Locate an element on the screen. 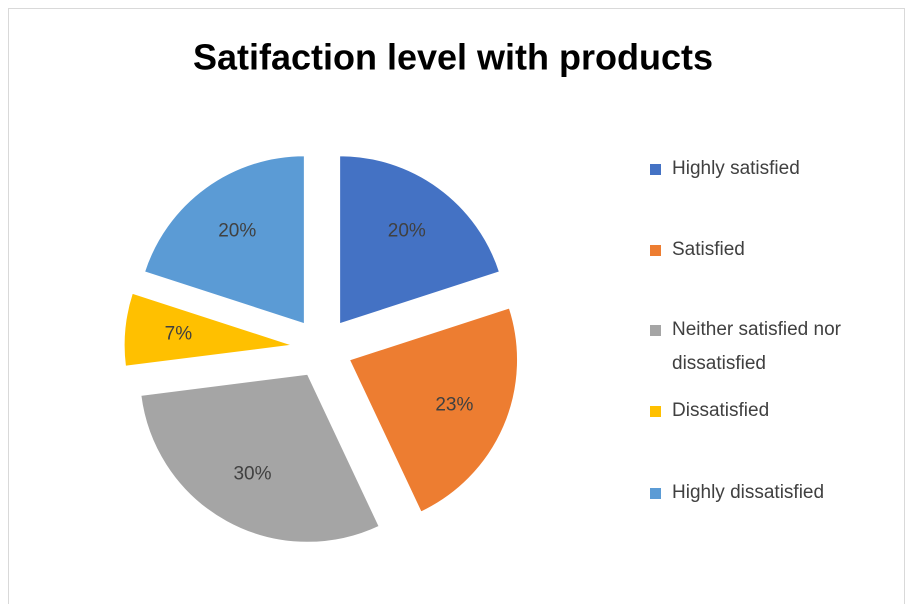  legend-label: Satisfied is located at coordinates (708, 249).